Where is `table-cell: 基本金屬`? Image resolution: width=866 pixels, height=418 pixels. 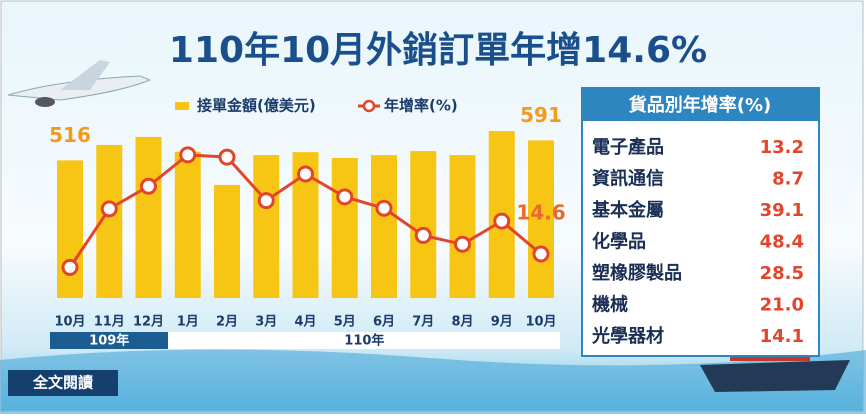
table-cell: 基本金屬 is located at coordinates (627, 210).